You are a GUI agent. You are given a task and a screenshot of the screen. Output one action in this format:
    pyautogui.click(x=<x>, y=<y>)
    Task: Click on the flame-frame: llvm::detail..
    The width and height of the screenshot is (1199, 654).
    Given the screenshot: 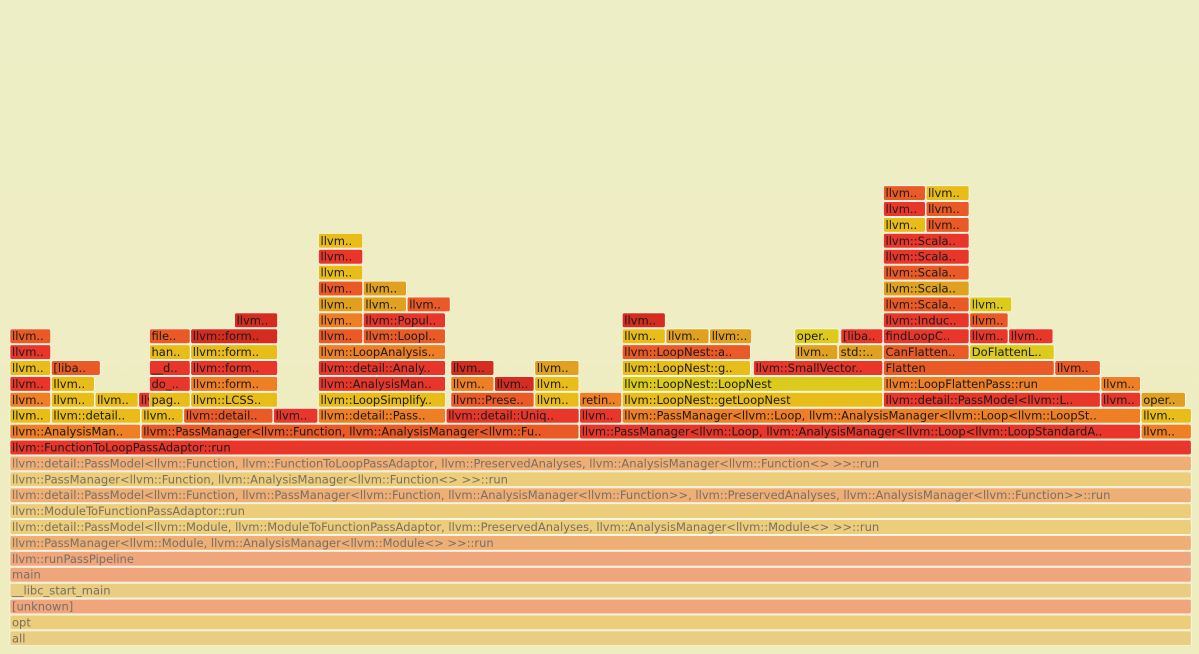 What is the action you would take?
    pyautogui.click(x=96, y=416)
    